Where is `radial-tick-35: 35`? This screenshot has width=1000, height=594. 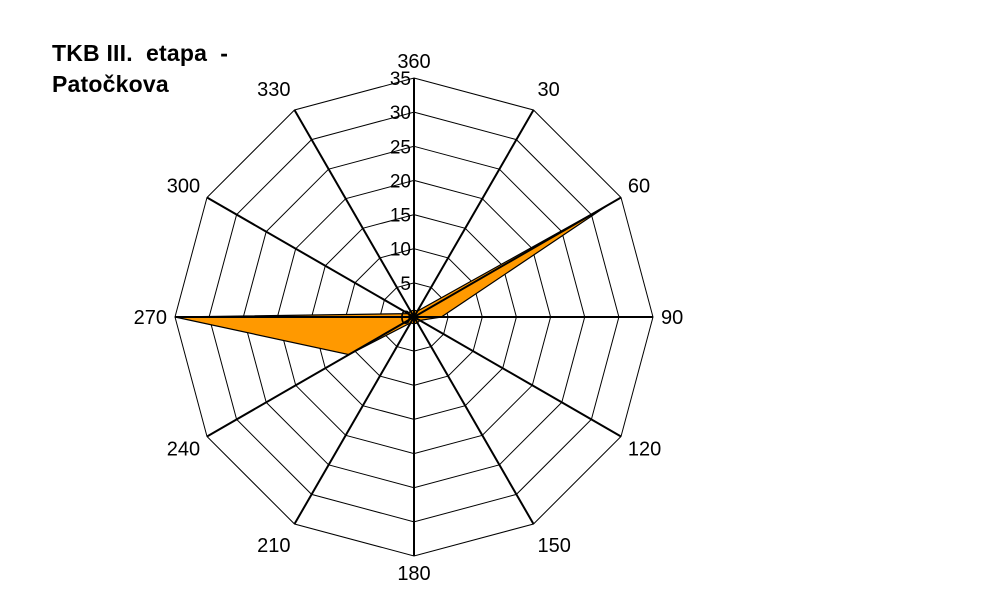 radial-tick-35: 35 is located at coordinates (400, 79).